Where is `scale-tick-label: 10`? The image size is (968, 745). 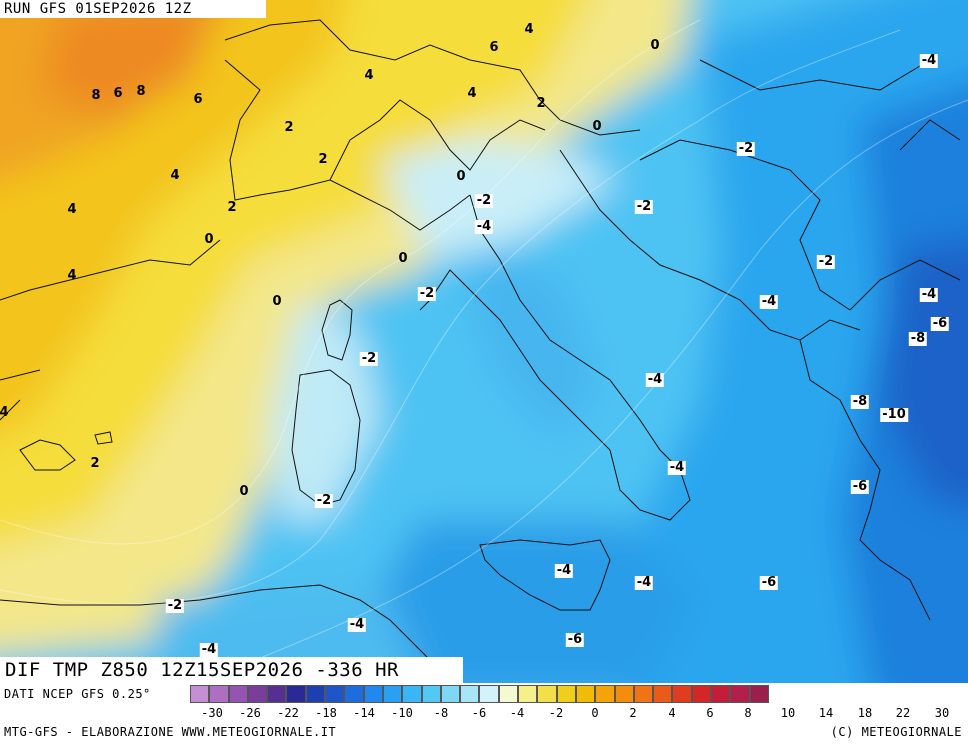
scale-tick-label: 10 is located at coordinates (788, 713).